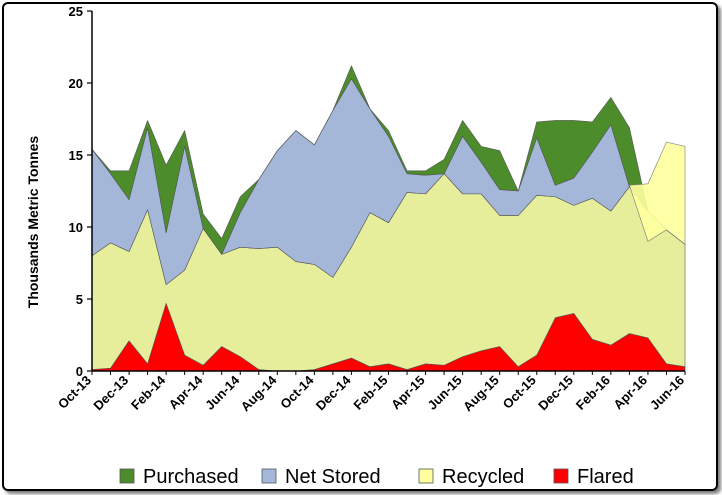  Describe the element at coordinates (127, 476) in the screenshot. I see `legend-swatch-purchased` at that location.